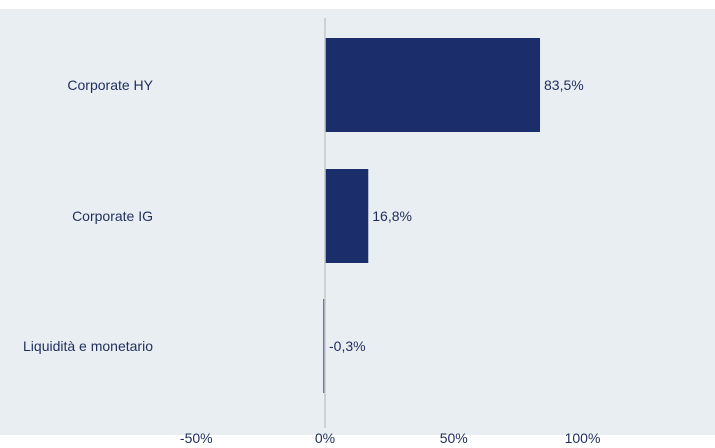  Describe the element at coordinates (583, 438) in the screenshot. I see `x-tick-label: 100%` at that location.